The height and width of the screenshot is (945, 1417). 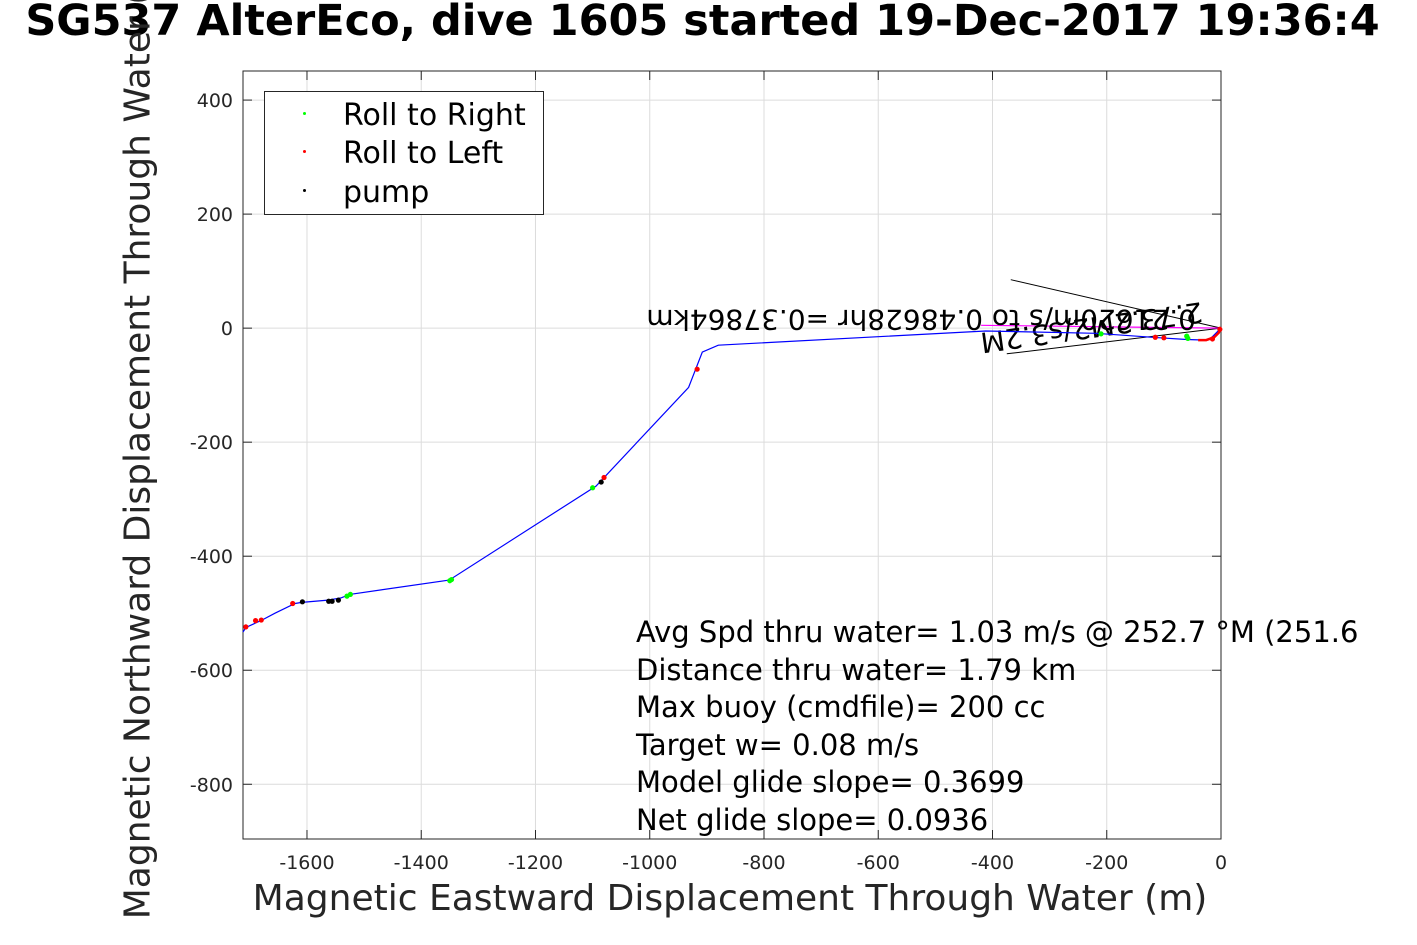 What do you see at coordinates (535, 863) in the screenshot?
I see `x-tick-label: -1200` at bounding box center [535, 863].